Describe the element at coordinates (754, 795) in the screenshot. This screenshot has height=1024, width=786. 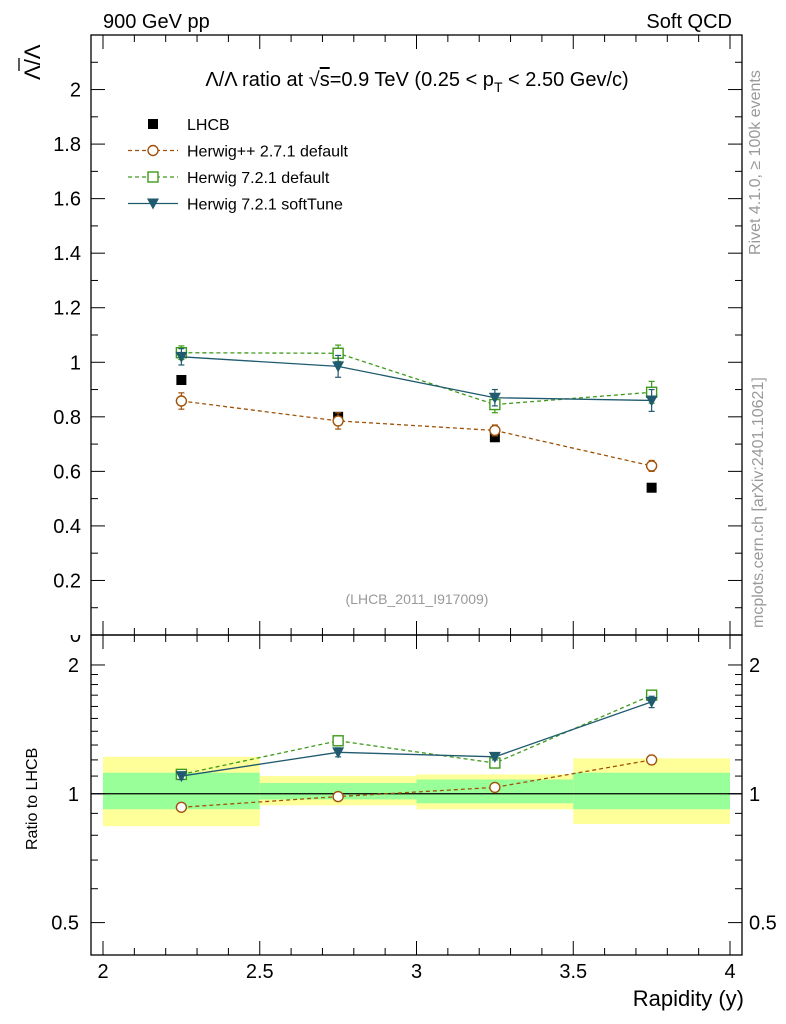
I see `ratio-ytick-label-right-1: 1` at that location.